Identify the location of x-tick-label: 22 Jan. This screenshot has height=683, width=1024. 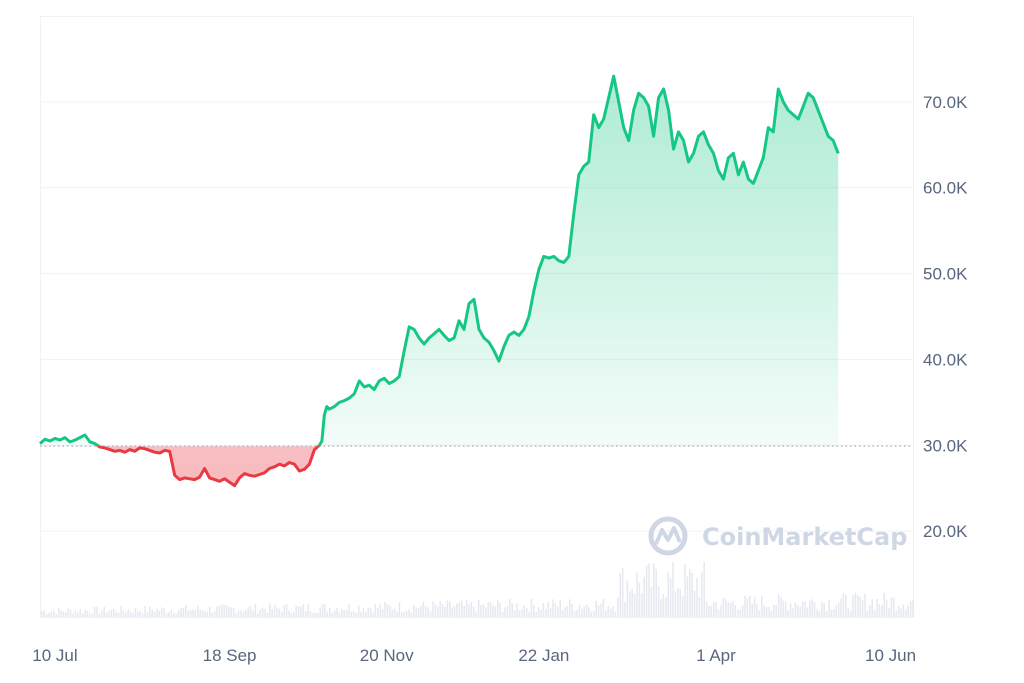
(543, 655).